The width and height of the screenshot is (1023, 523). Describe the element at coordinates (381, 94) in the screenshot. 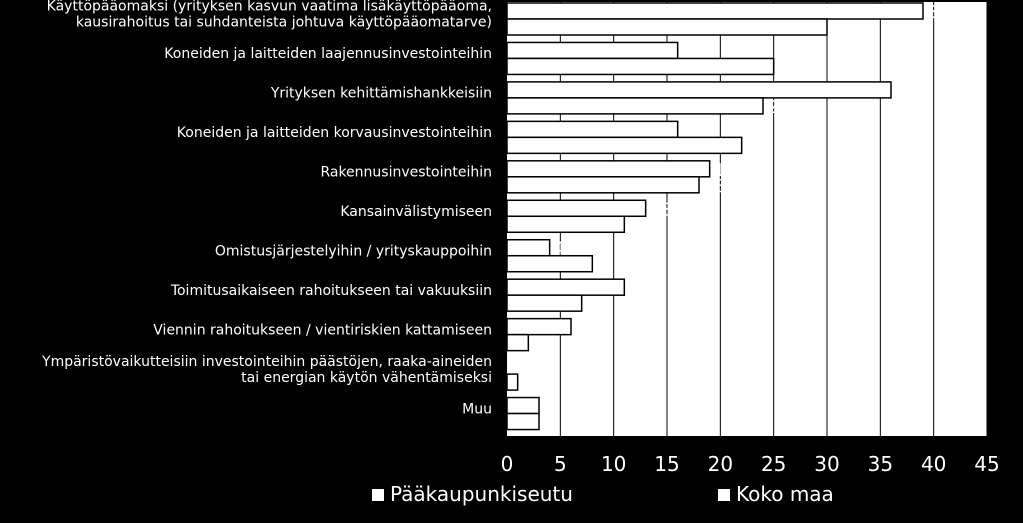

I see `category-label: Yrityksen kehittämishankkeisiin` at that location.